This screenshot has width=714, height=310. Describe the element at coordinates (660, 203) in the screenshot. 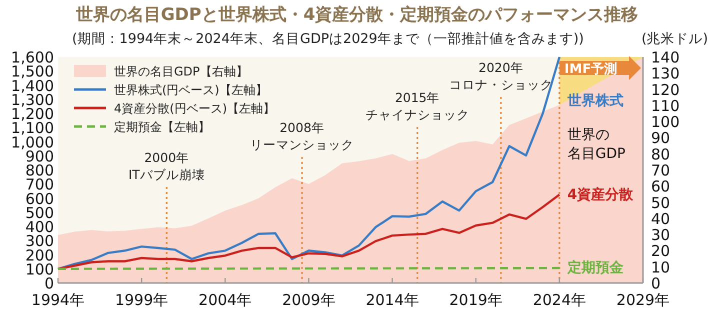

I see `y2-tick-label: 50` at that location.